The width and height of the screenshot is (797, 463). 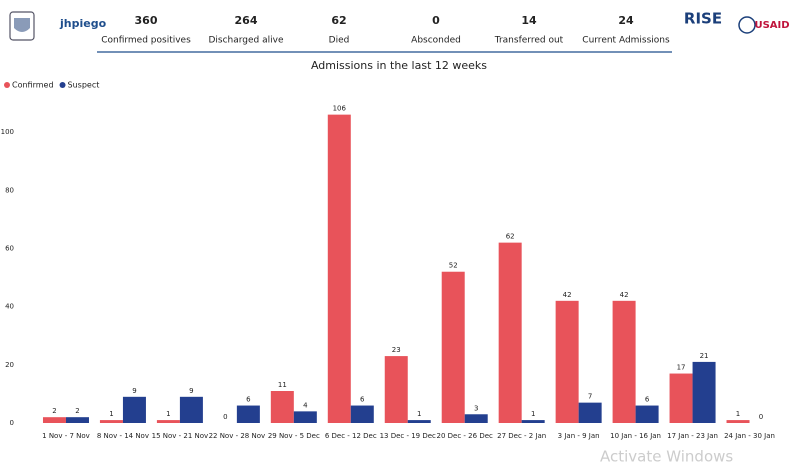 I want to click on usaid-seal, so click(x=747, y=25).